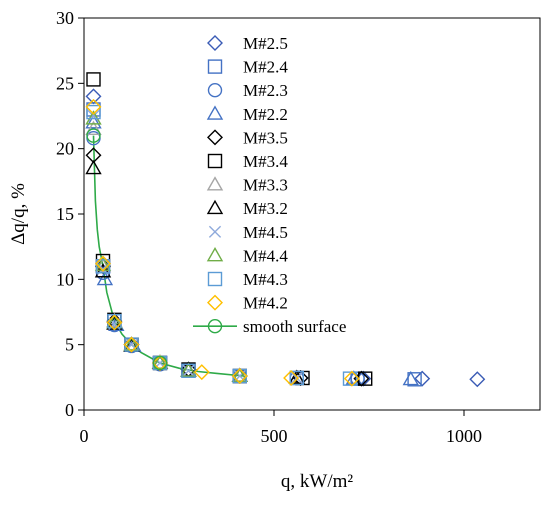 This screenshot has width=550, height=506. I want to click on legend-item-m-3-2: M#3.2, so click(247, 208).